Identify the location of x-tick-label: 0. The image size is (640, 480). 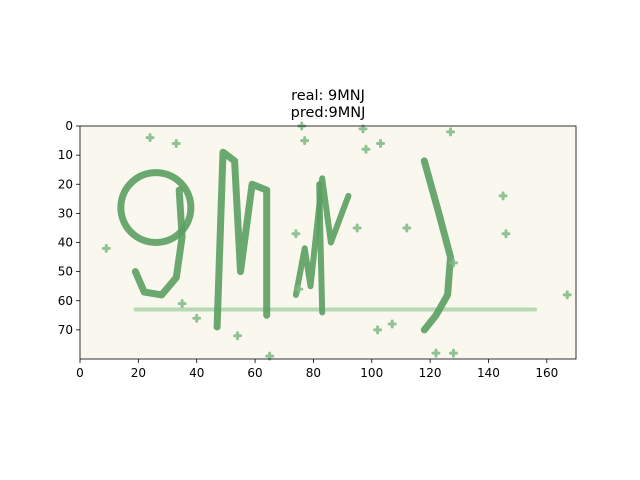
(80, 373).